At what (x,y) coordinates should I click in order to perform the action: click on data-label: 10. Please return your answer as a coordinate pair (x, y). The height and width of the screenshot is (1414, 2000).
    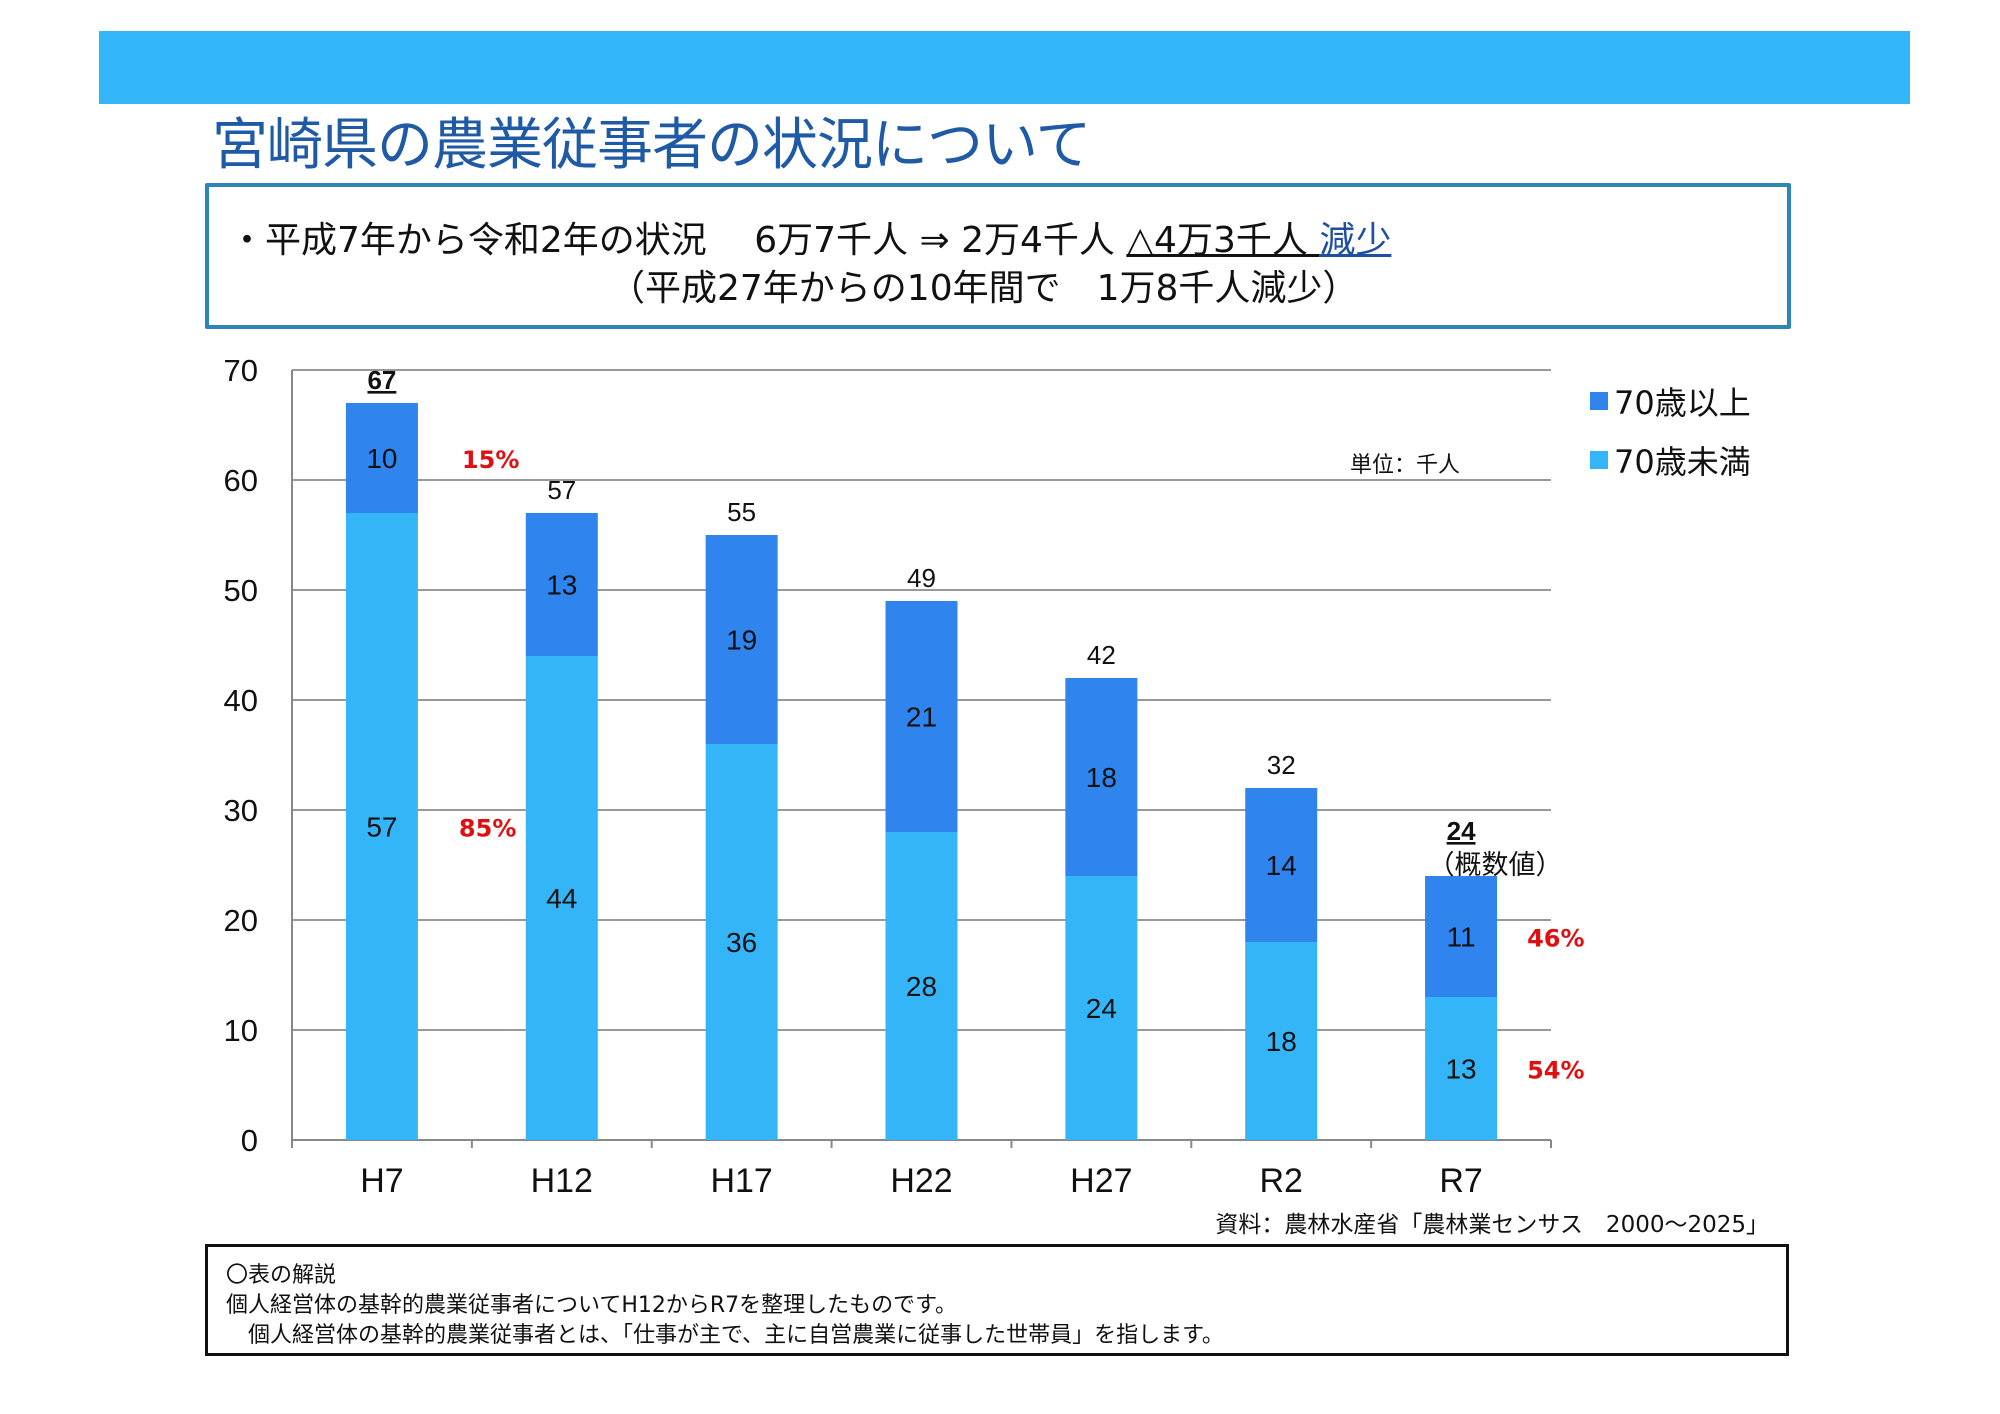
    Looking at the image, I should click on (381, 458).